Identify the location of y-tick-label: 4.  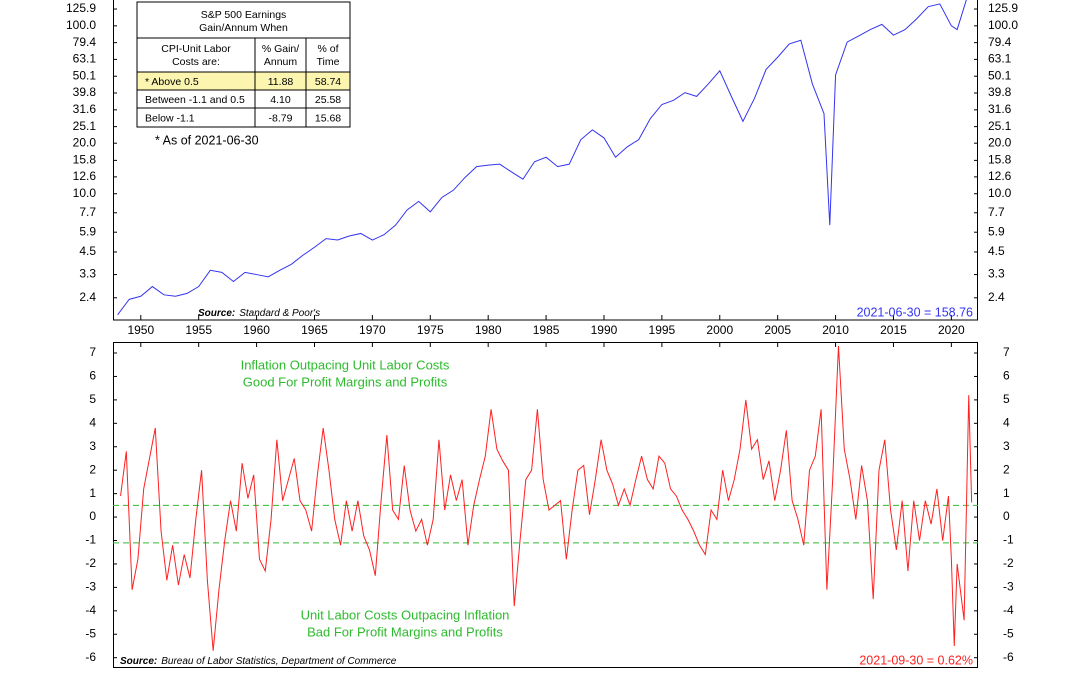
(92, 422).